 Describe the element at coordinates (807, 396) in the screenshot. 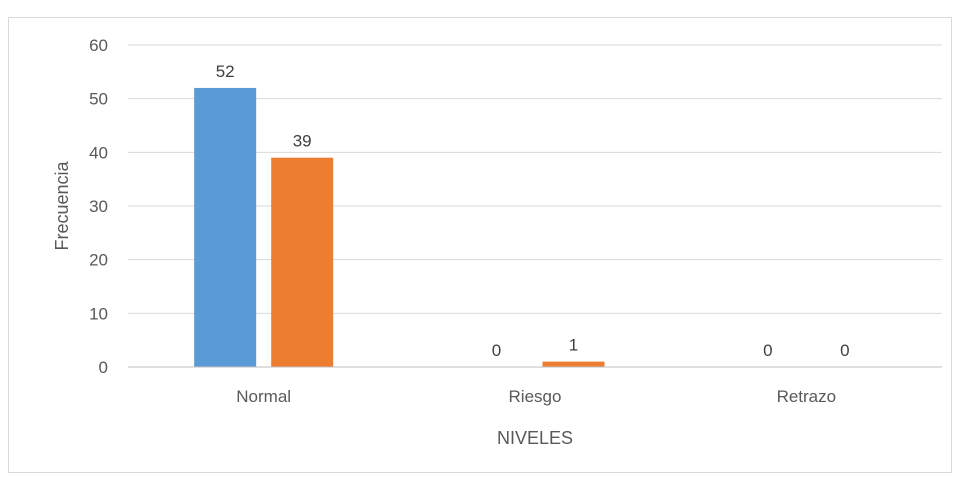

I see `x-tick-label: Retrazo` at that location.